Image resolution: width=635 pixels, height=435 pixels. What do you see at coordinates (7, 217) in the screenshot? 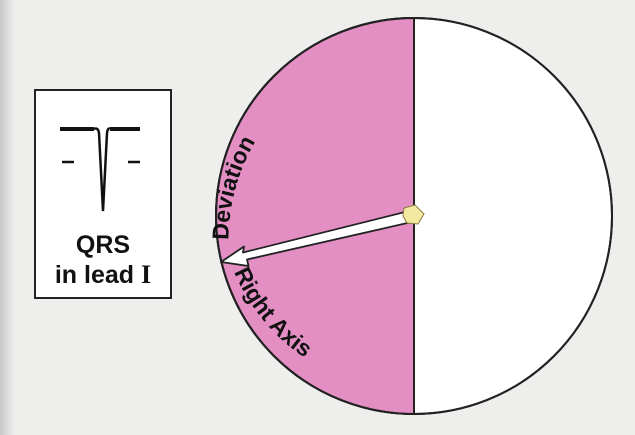
I see `page-edge-shadow` at bounding box center [7, 217].